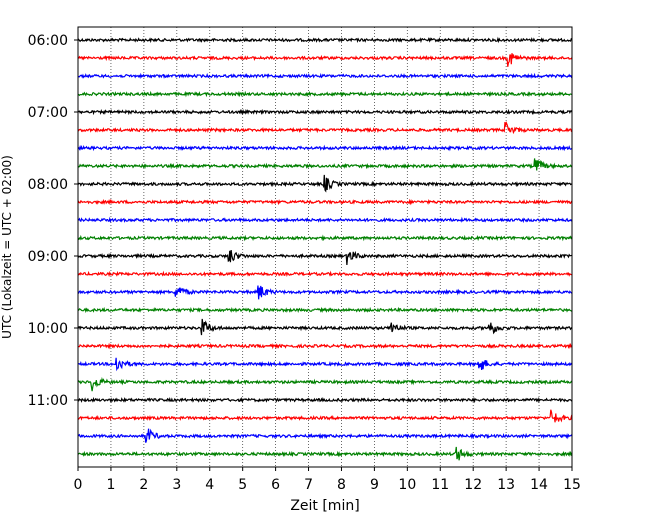 The width and height of the screenshot is (650, 520). I want to click on y-tick-label-4: 10:00, so click(48, 329).